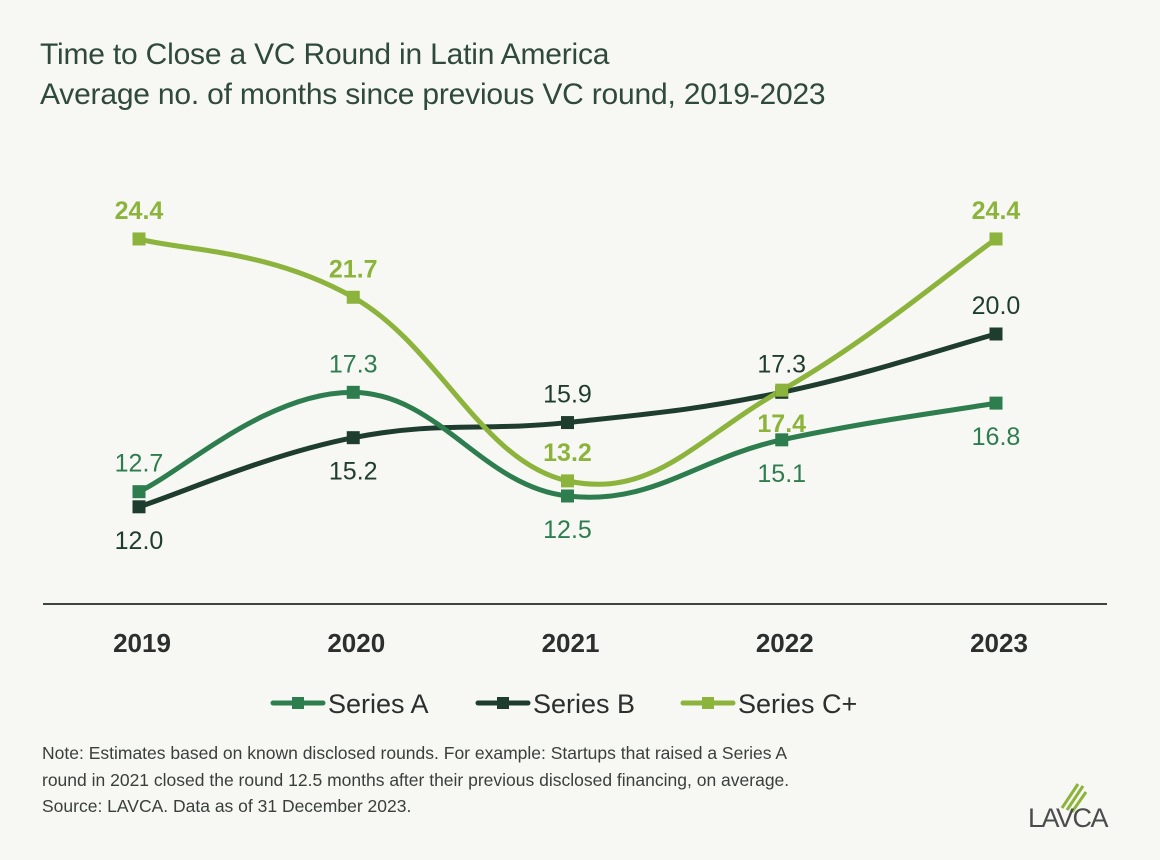 This screenshot has width=1160, height=860. I want to click on data-point-series_b-2023, so click(996, 334).